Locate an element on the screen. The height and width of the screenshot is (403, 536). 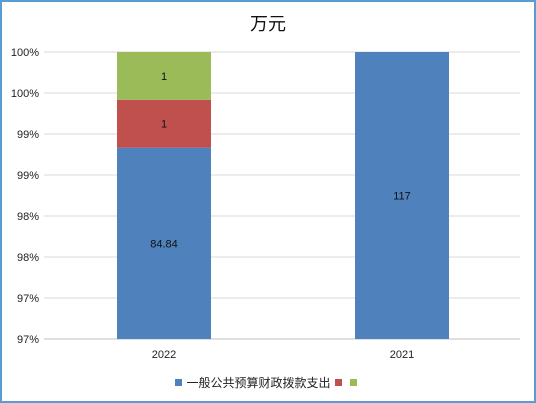
chart-legend: 一般公共预算财政拨款支出 is located at coordinates (268, 382).